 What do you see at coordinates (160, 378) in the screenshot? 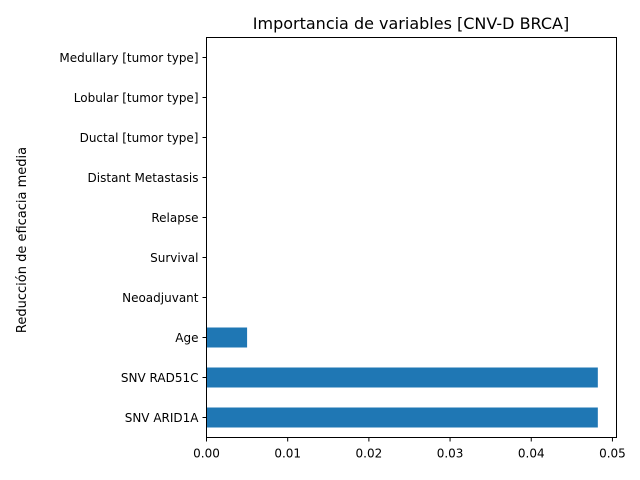
I see `y-tick-label: SNV RAD51C` at bounding box center [160, 378].